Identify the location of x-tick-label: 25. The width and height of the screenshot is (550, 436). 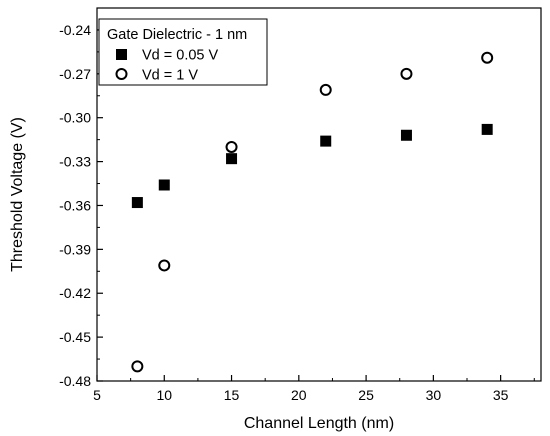
(366, 395).